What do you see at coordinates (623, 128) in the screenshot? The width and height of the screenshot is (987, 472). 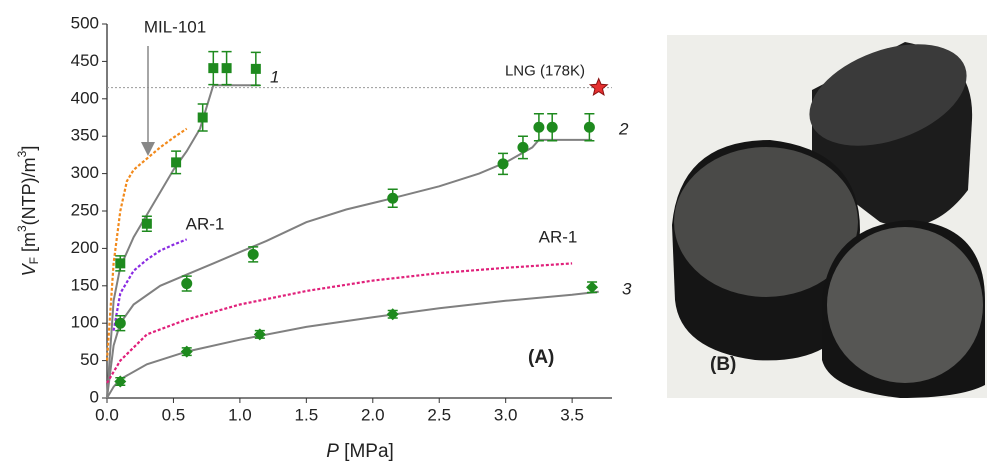 I see `series-label: 2` at bounding box center [623, 128].